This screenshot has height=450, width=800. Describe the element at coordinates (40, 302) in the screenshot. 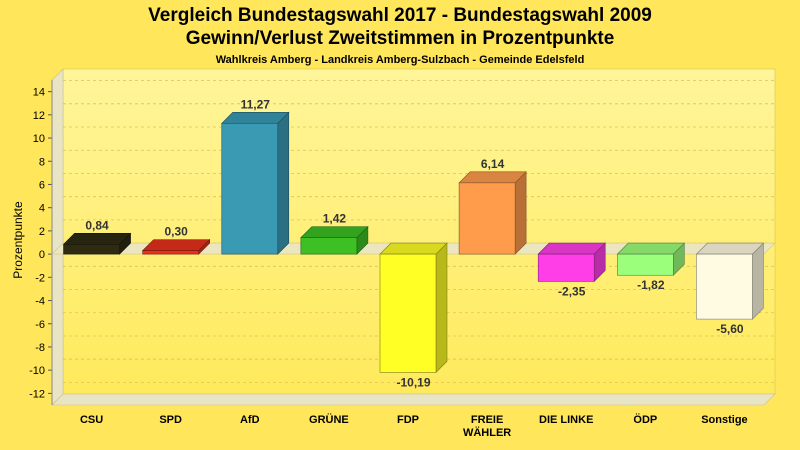

I see `y-tick-label: -4` at that location.